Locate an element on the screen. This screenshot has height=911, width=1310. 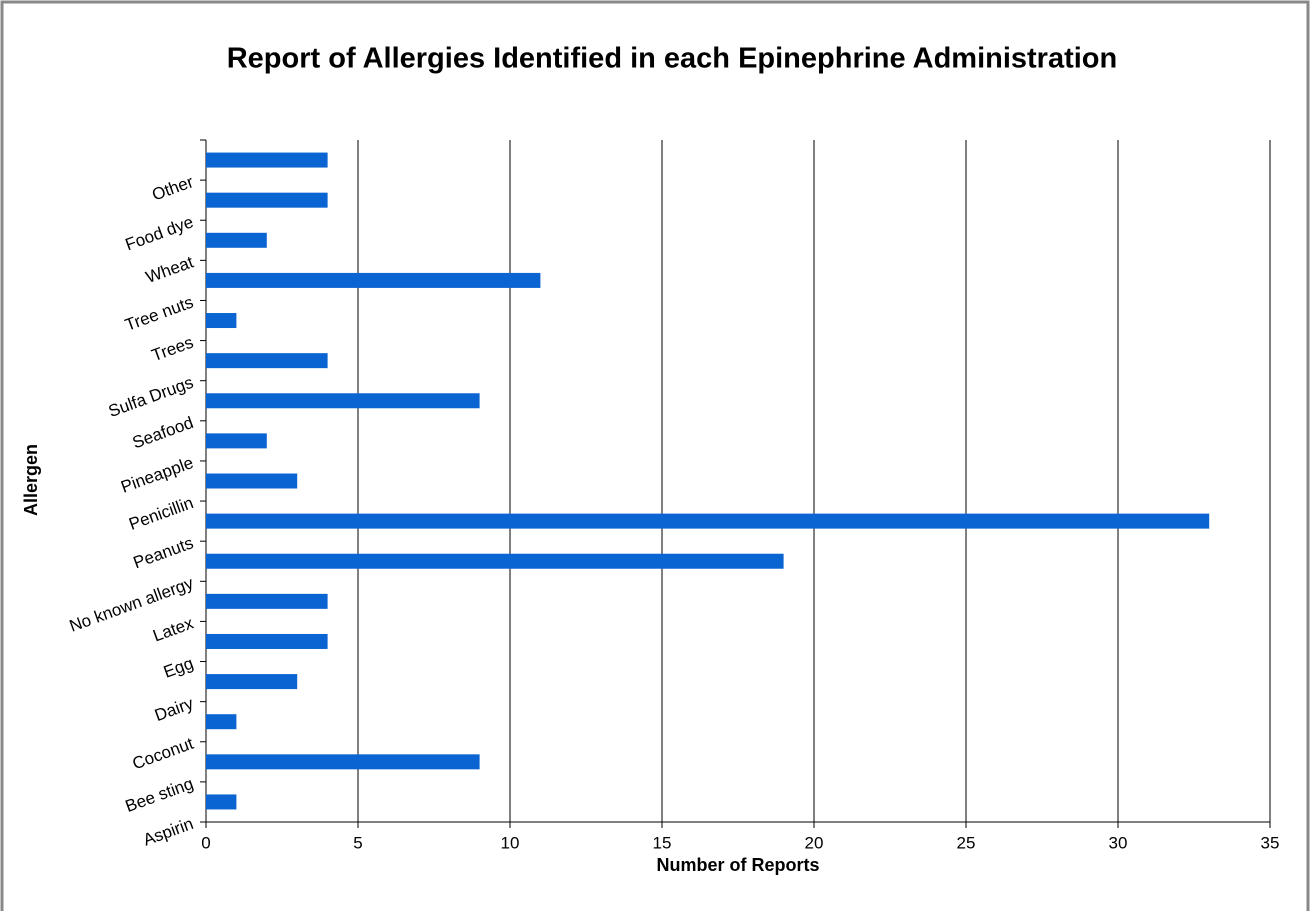
x-tick-label: 30 is located at coordinates (1118, 842).